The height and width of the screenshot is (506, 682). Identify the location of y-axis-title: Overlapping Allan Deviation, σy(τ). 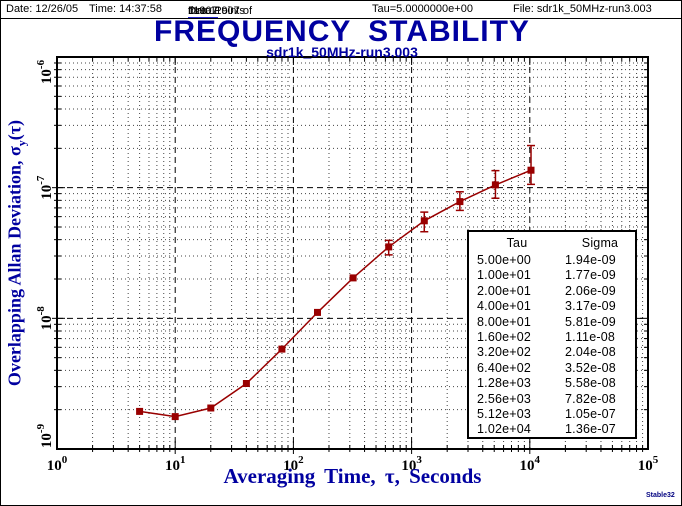
(17, 253).